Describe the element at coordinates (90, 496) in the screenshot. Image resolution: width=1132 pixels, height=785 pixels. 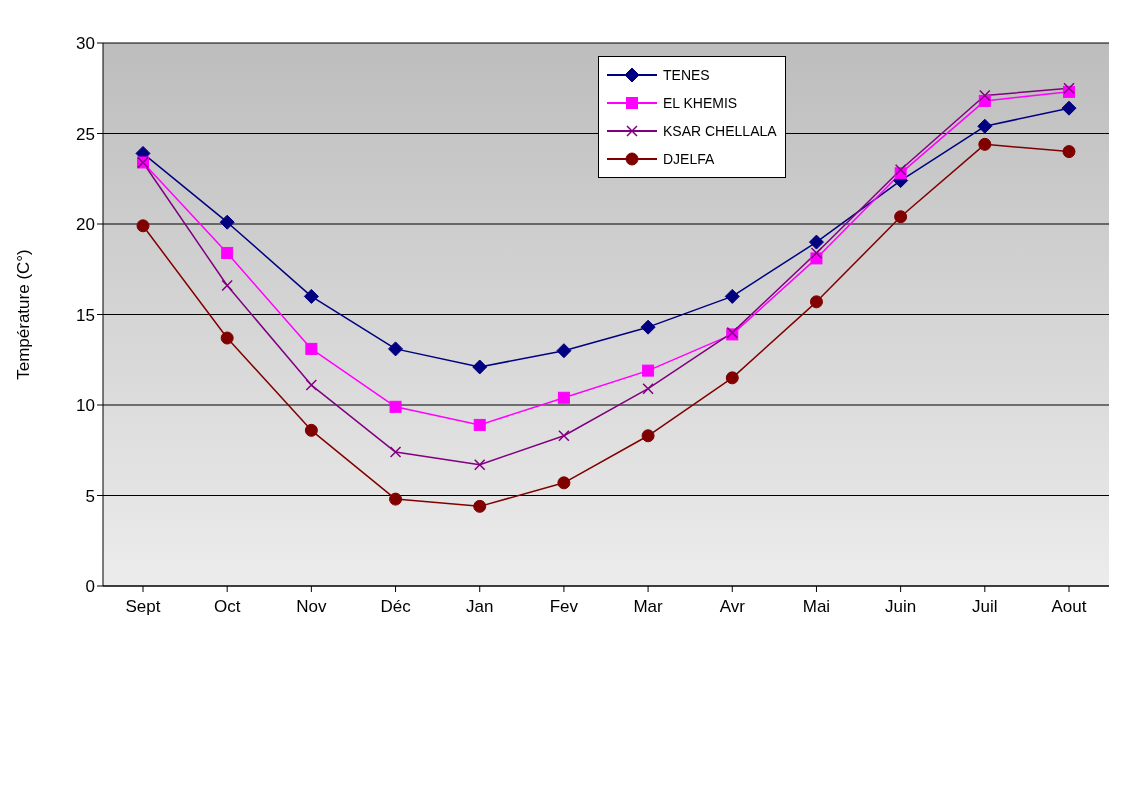
I see `y-tick-label: 5` at that location.